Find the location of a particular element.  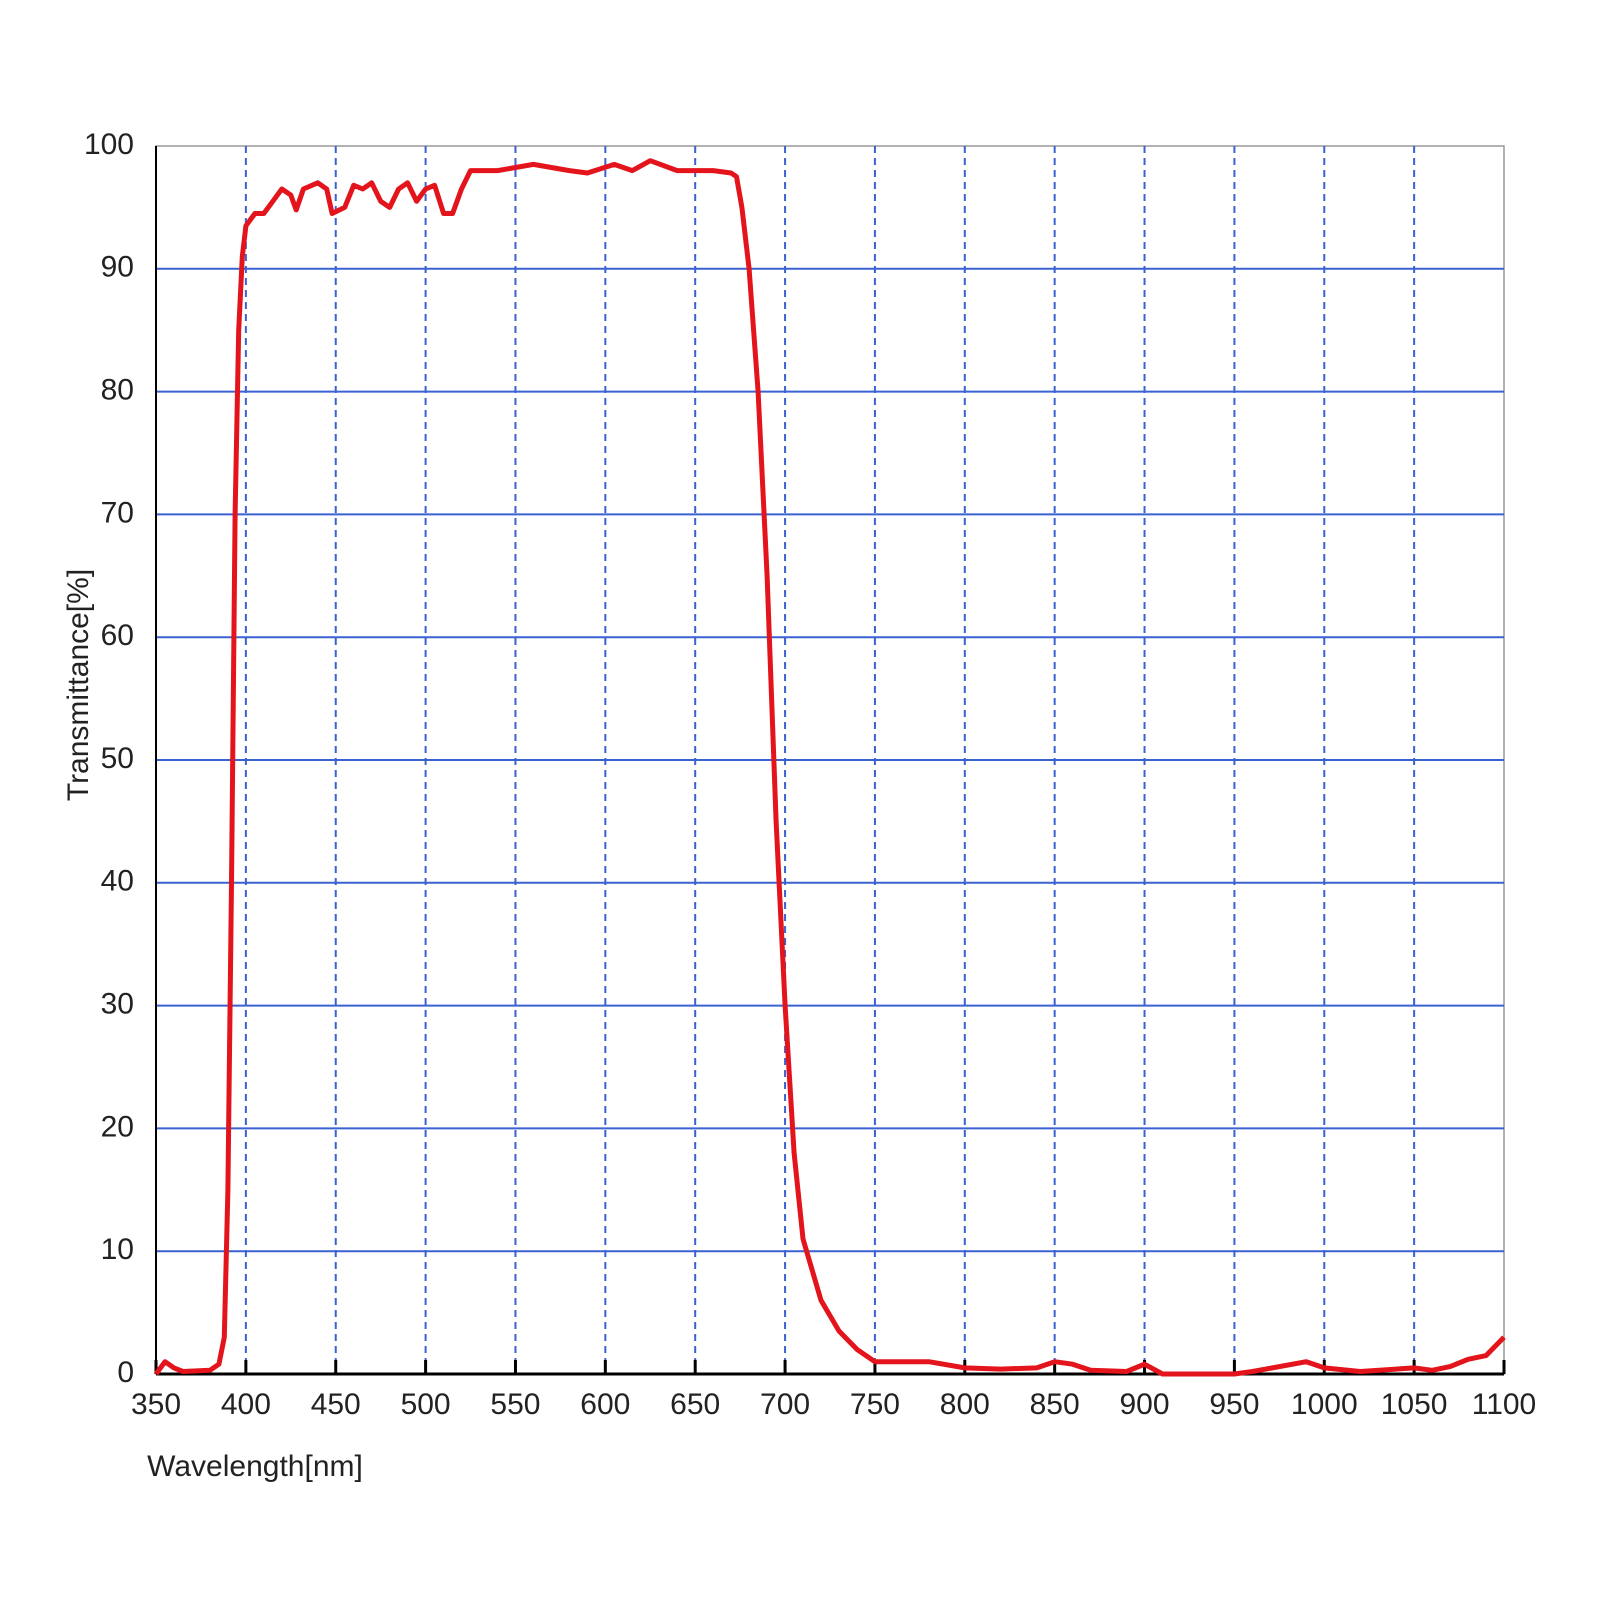

y-tick-label: 50 is located at coordinates (117, 758).